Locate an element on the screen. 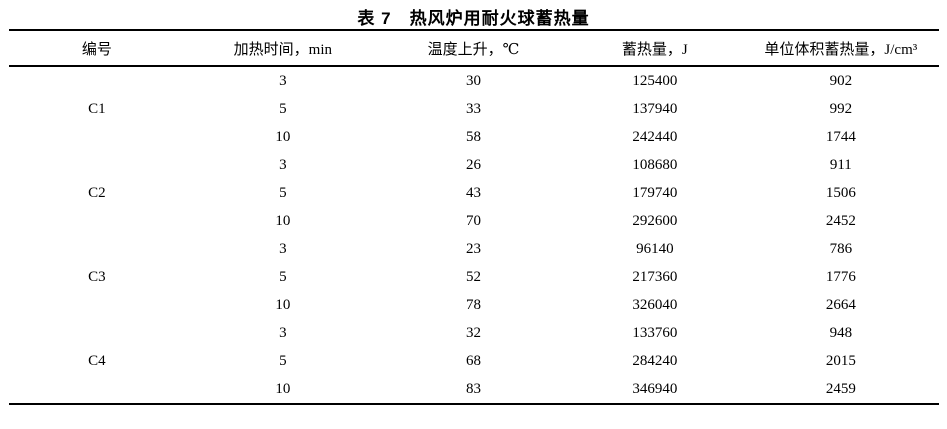  table-row: C3 3 23 96140 786 is located at coordinates (474, 260).